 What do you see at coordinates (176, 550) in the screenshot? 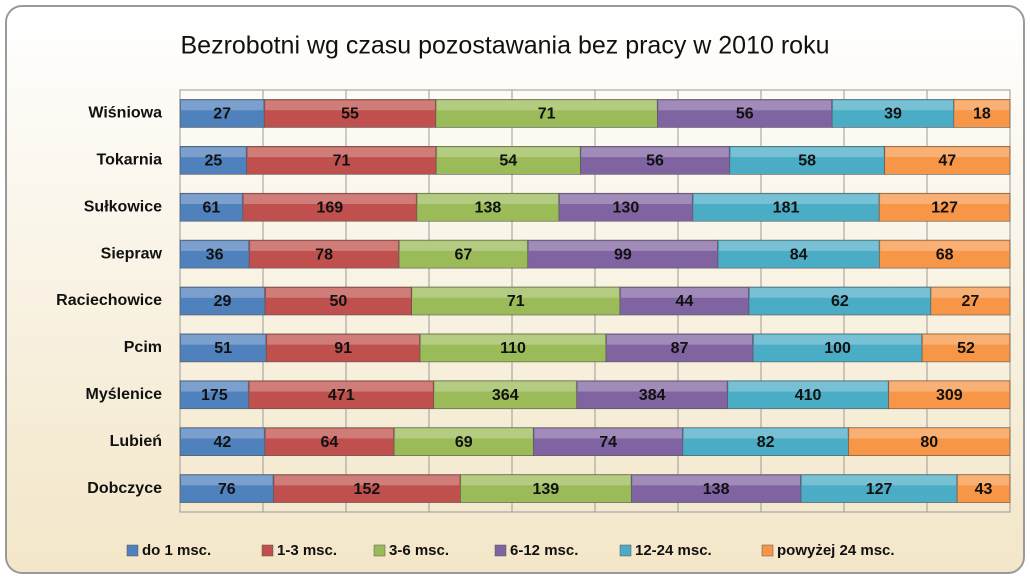
I see `legend-label: do 1 msc.` at bounding box center [176, 550].